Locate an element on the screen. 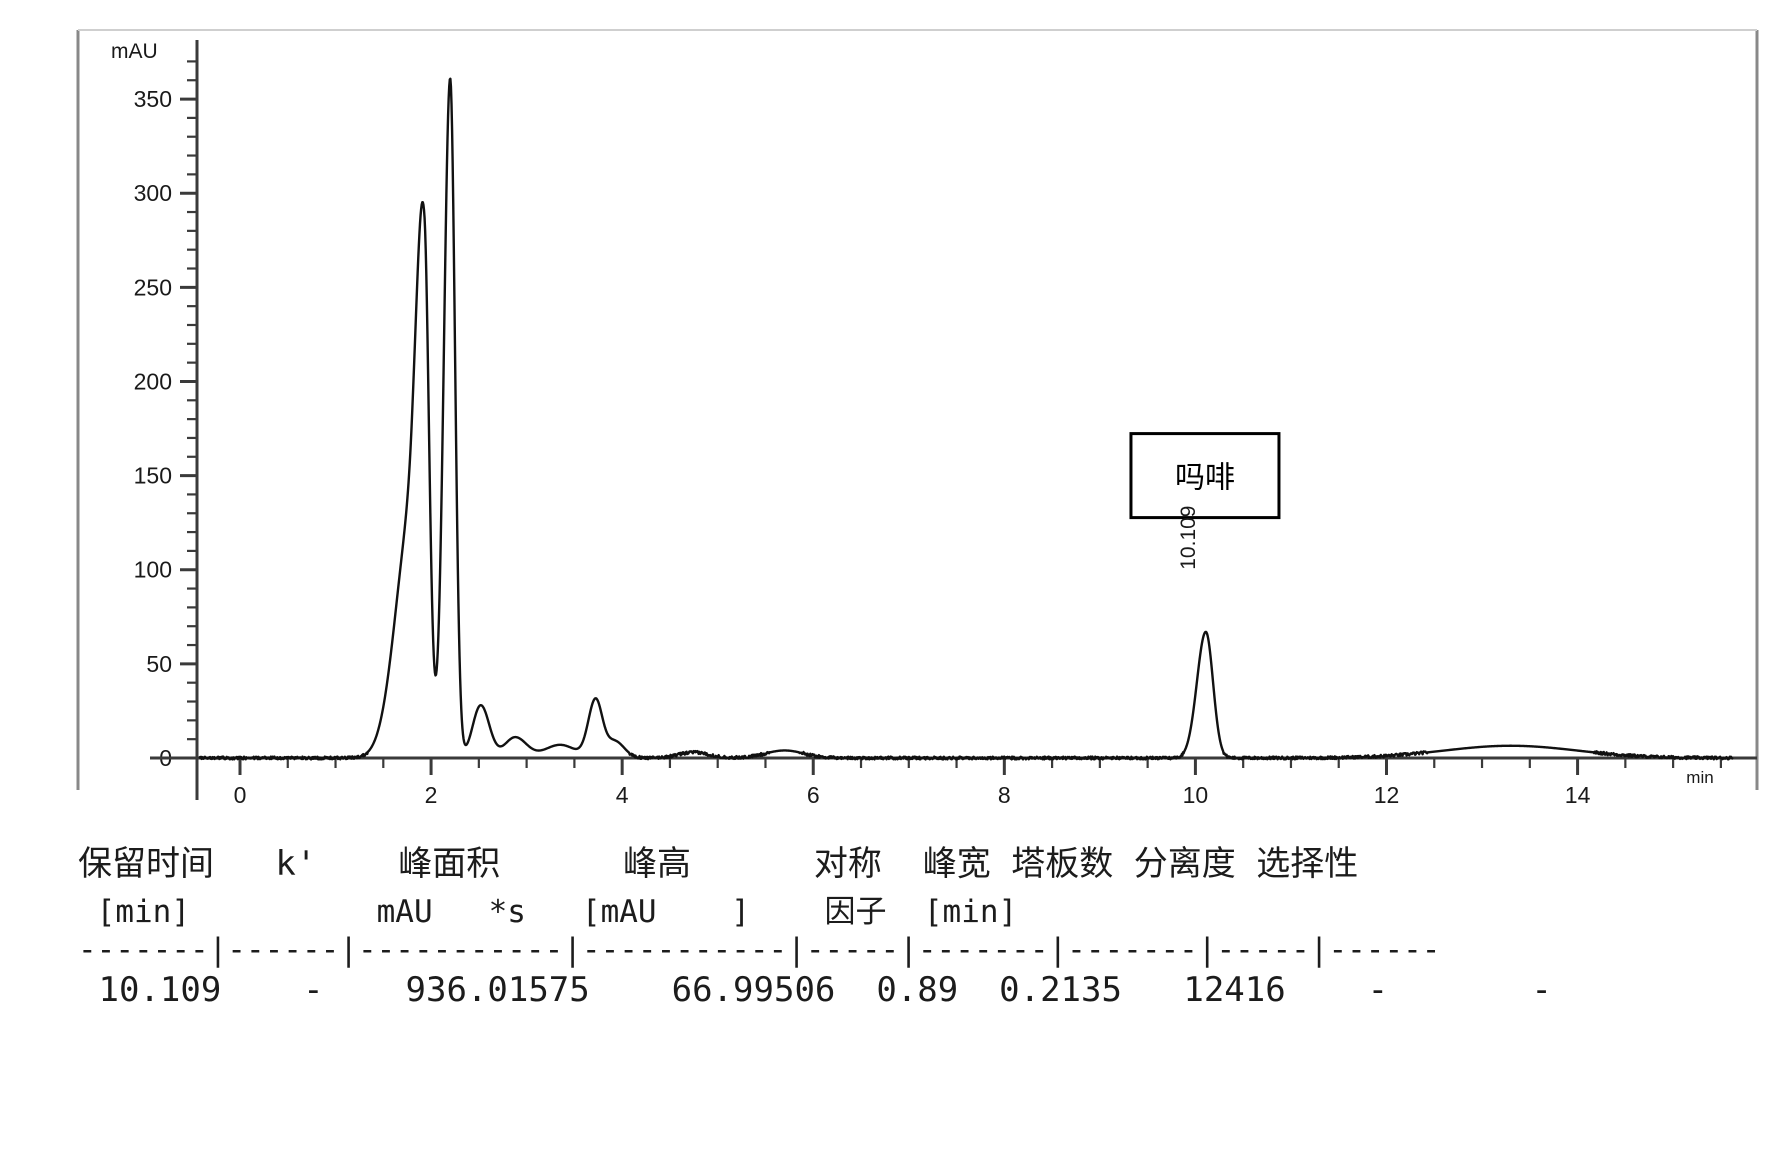  report-header-row-2: [min] mAU *s [mAU ] 因子 [min] is located at coordinates (548, 912).